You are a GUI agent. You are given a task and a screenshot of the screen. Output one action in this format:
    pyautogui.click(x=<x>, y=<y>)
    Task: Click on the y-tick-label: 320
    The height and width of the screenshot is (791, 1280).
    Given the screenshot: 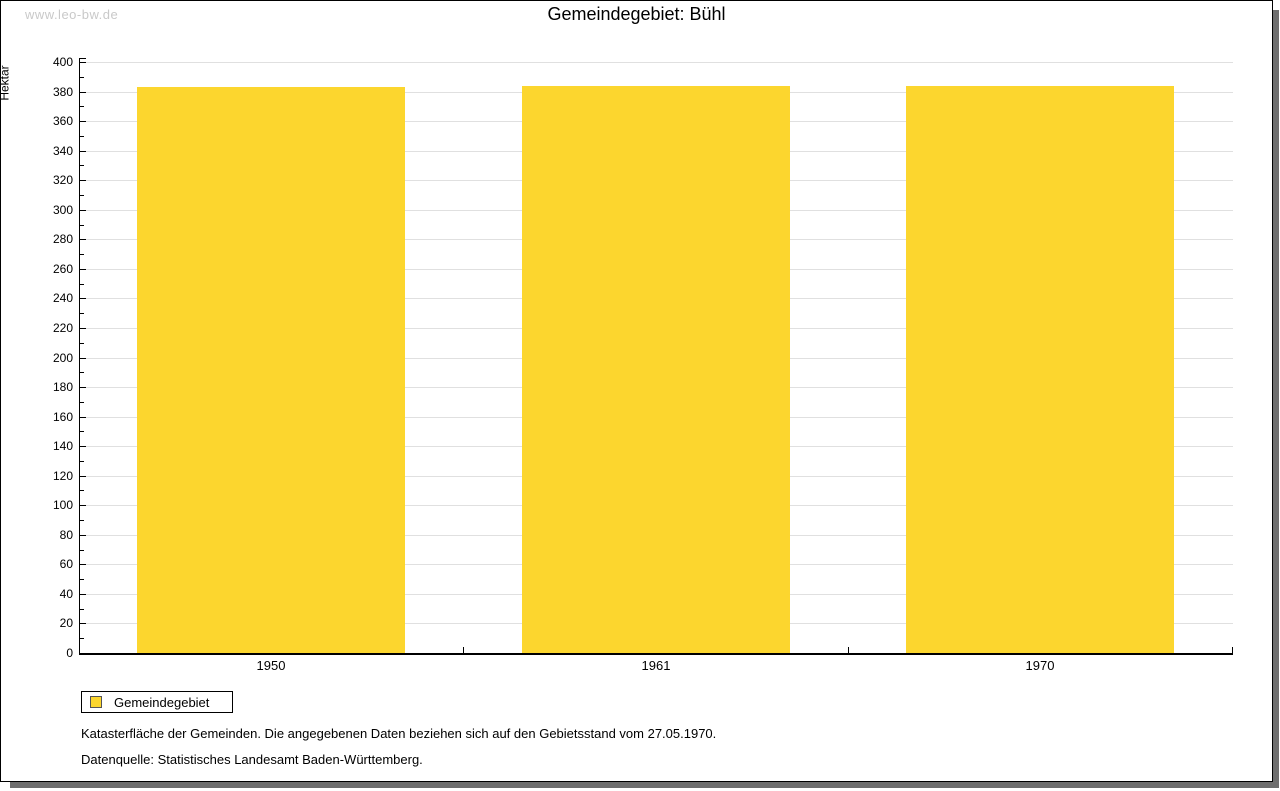 What is the action you would take?
    pyautogui.click(x=62, y=180)
    